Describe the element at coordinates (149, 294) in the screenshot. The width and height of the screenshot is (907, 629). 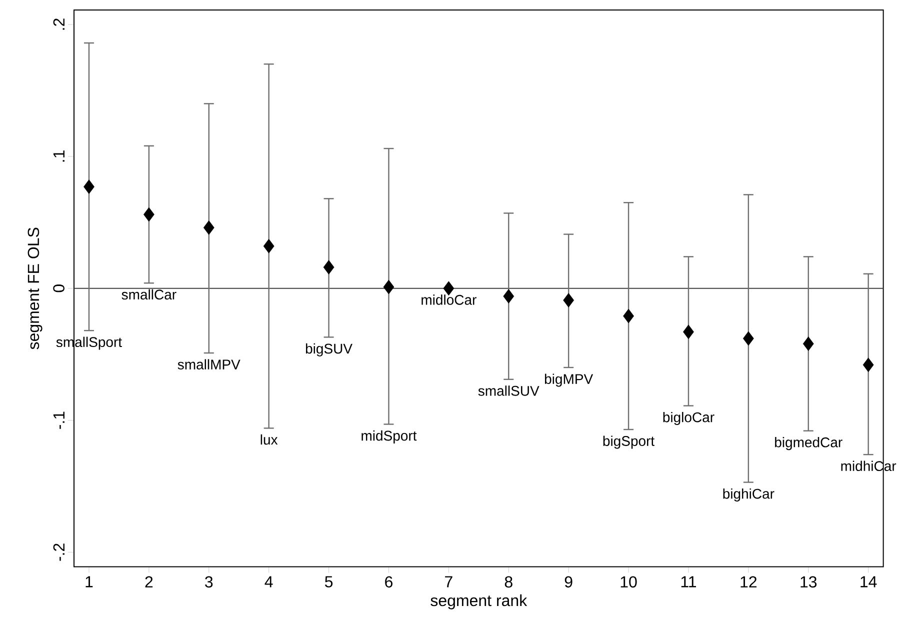
I see `annotation: smallCar` at that location.